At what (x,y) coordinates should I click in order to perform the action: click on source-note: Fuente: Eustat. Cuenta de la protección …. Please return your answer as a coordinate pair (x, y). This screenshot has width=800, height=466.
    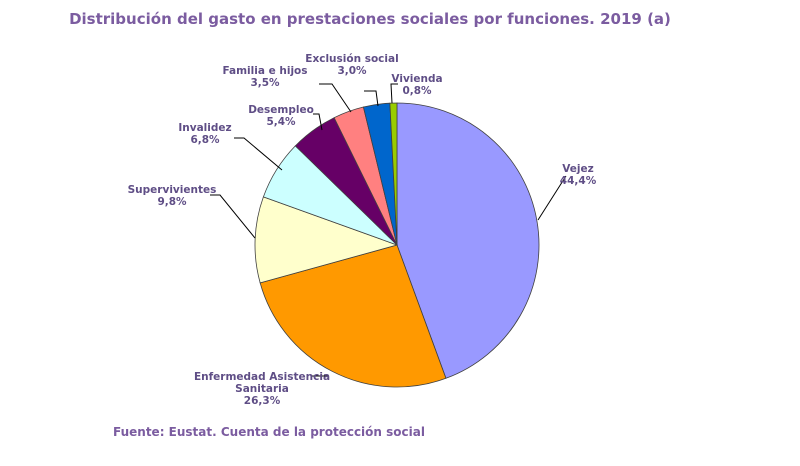
    Looking at the image, I should click on (269, 432).